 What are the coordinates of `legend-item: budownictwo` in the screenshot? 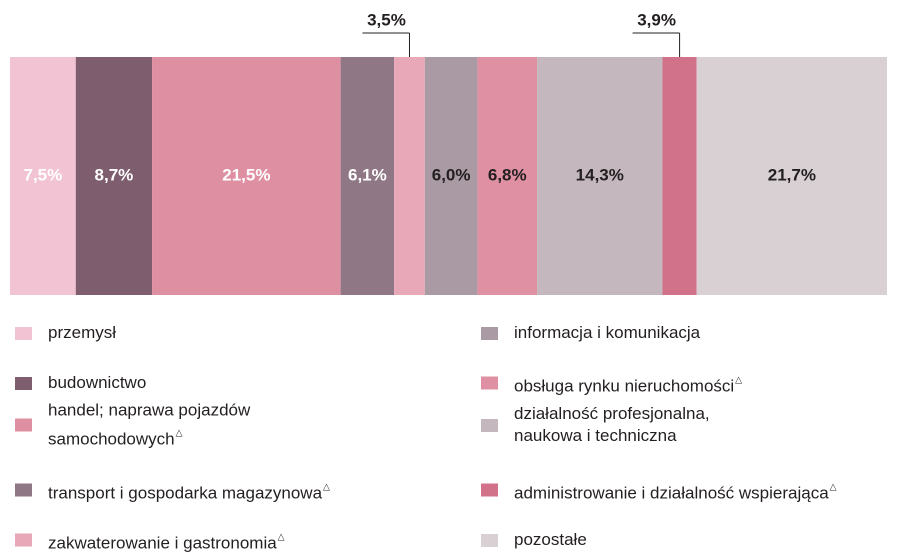 It's located at (80, 383).